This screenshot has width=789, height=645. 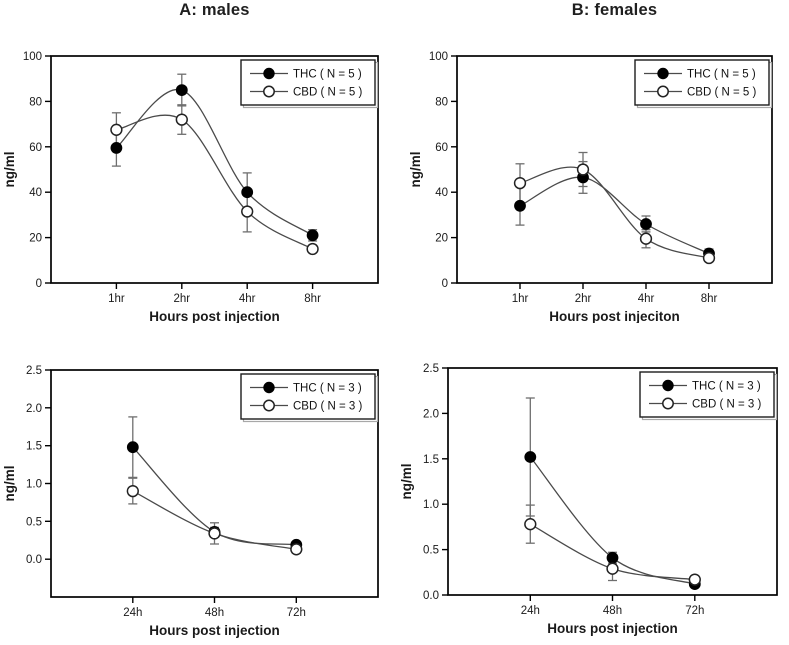 What do you see at coordinates (709, 299) in the screenshot?
I see `x-tick-label: 8hr` at bounding box center [709, 299].